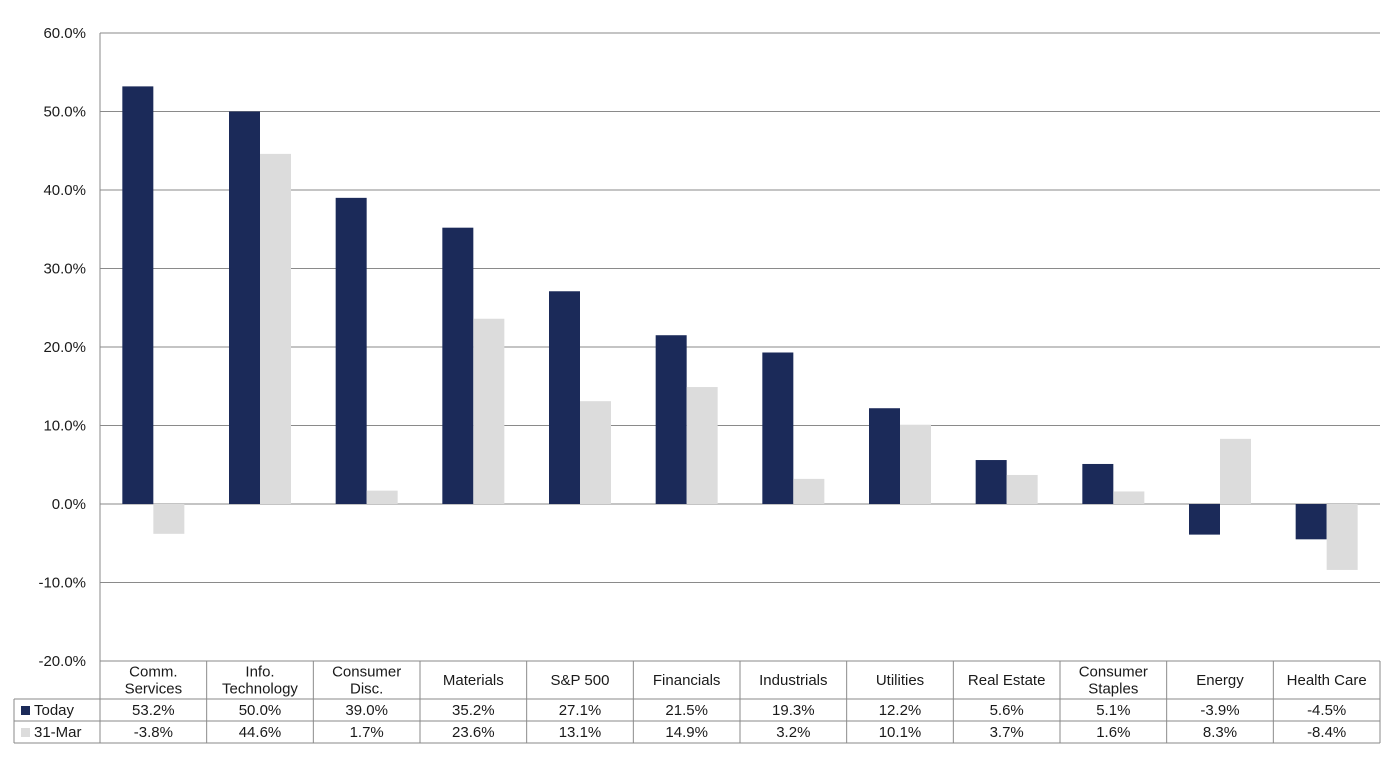 This screenshot has height=757, width=1400. I want to click on category-label: Services, so click(154, 689).